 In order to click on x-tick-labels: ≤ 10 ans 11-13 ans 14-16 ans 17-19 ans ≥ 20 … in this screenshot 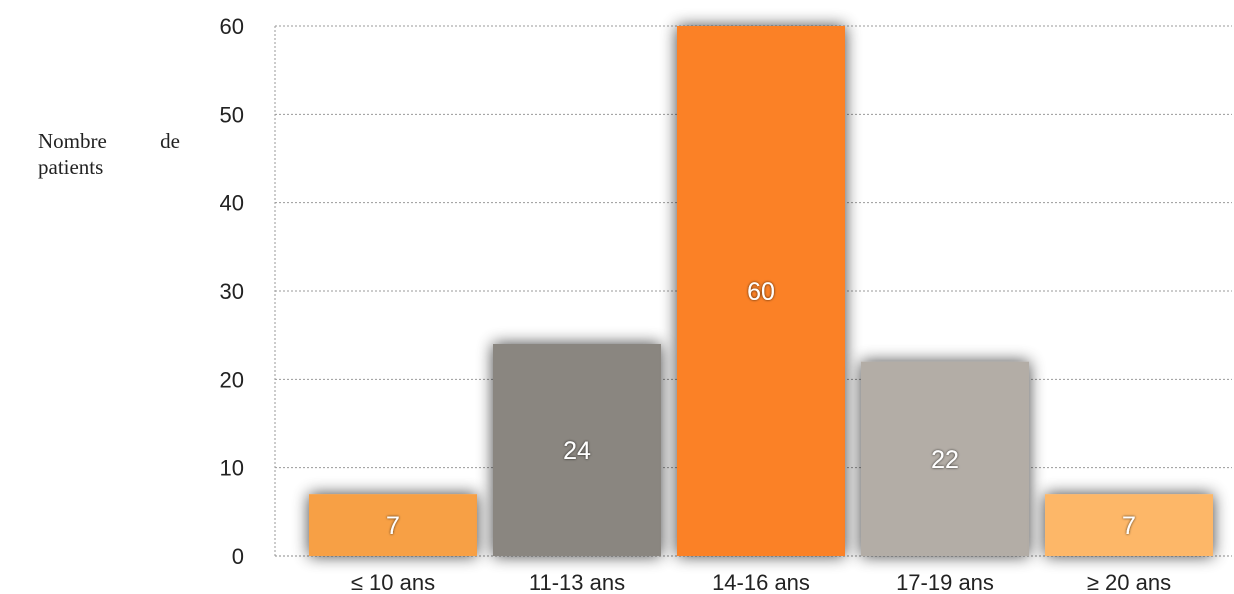, I will do `click(761, 582)`.